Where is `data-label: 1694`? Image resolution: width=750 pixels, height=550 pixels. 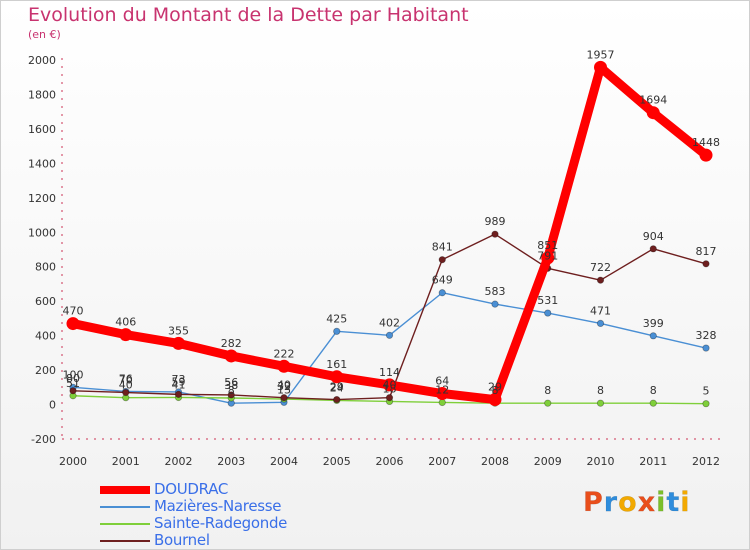
data-label: 1694 is located at coordinates (653, 100).